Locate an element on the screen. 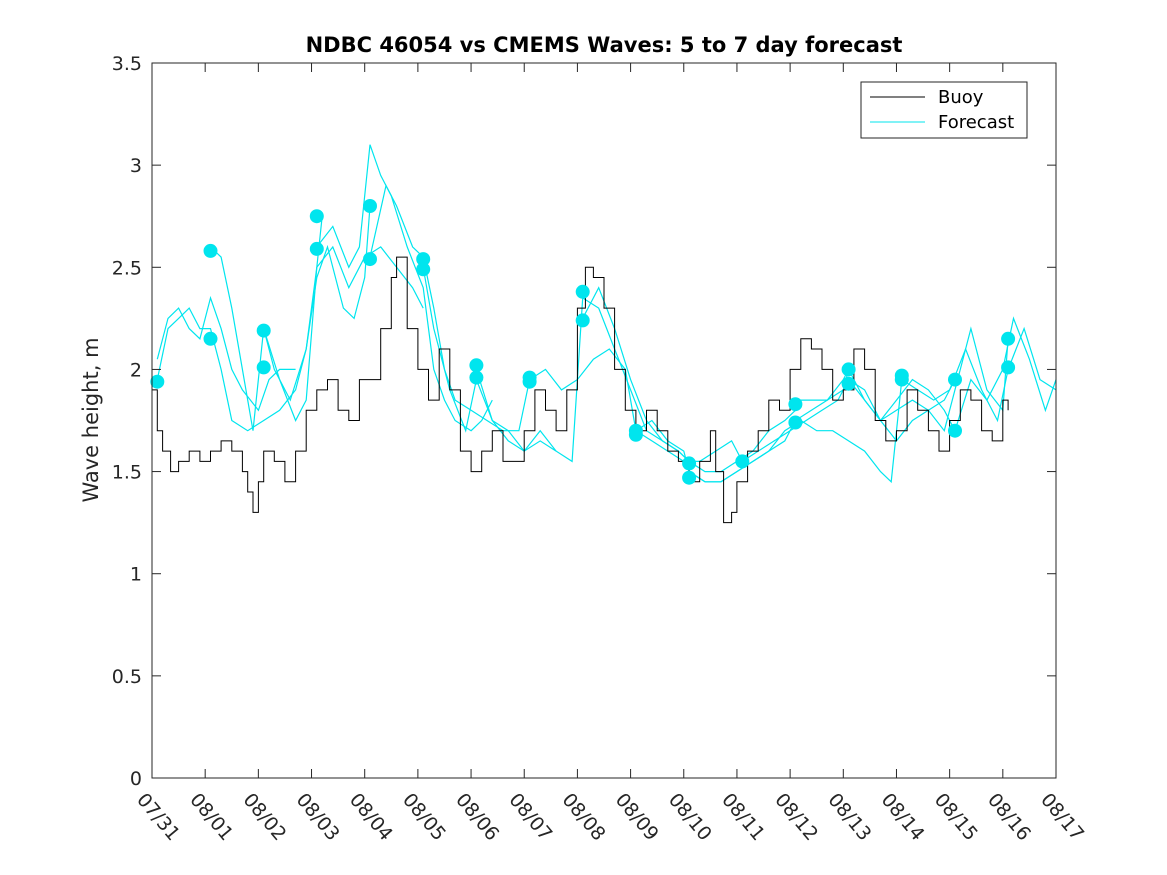 This screenshot has height=875, width=1167. y-tick-label: 2.5 is located at coordinates (127, 268).